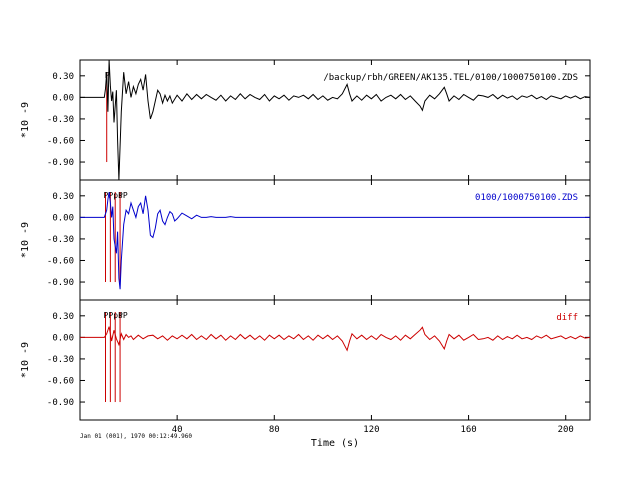 The width and height of the screenshot is (640, 480). What do you see at coordinates (177, 430) in the screenshot?
I see `x-tick-label: 40` at bounding box center [177, 430].